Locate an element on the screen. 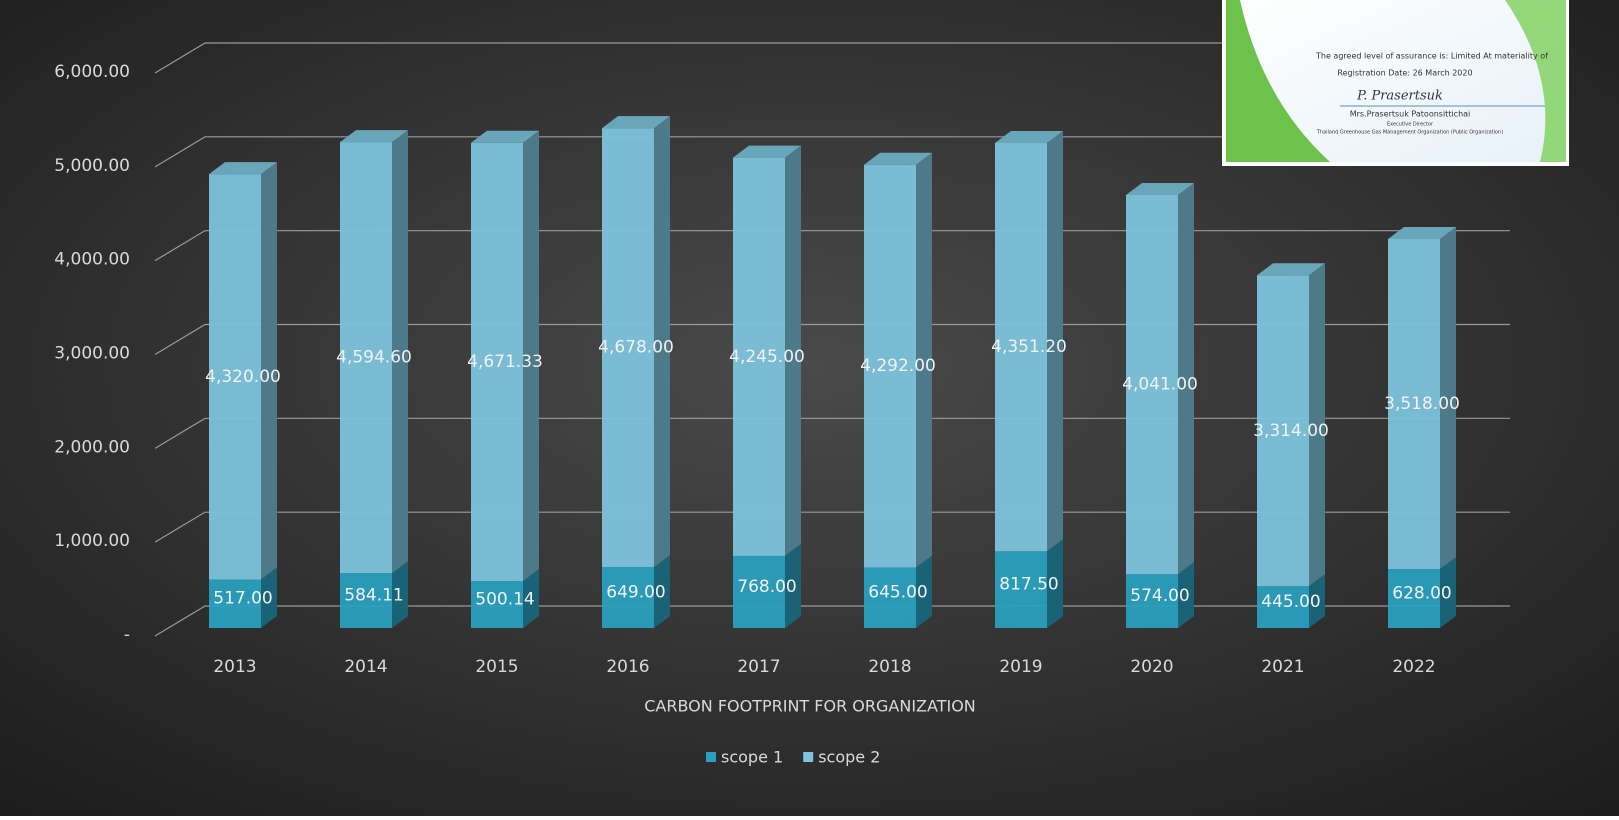 This screenshot has width=1619, height=820. inset-text: Mrs.Prasertsuk Patoonsittichai is located at coordinates (1410, 114).